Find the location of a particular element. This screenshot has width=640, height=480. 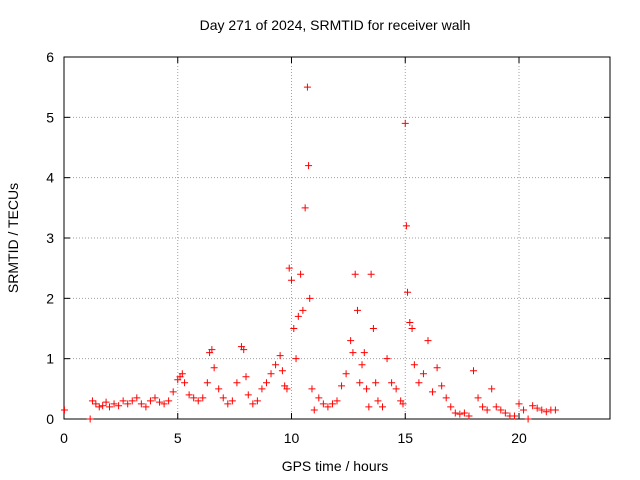

x-tick-label: 20 is located at coordinates (519, 438).